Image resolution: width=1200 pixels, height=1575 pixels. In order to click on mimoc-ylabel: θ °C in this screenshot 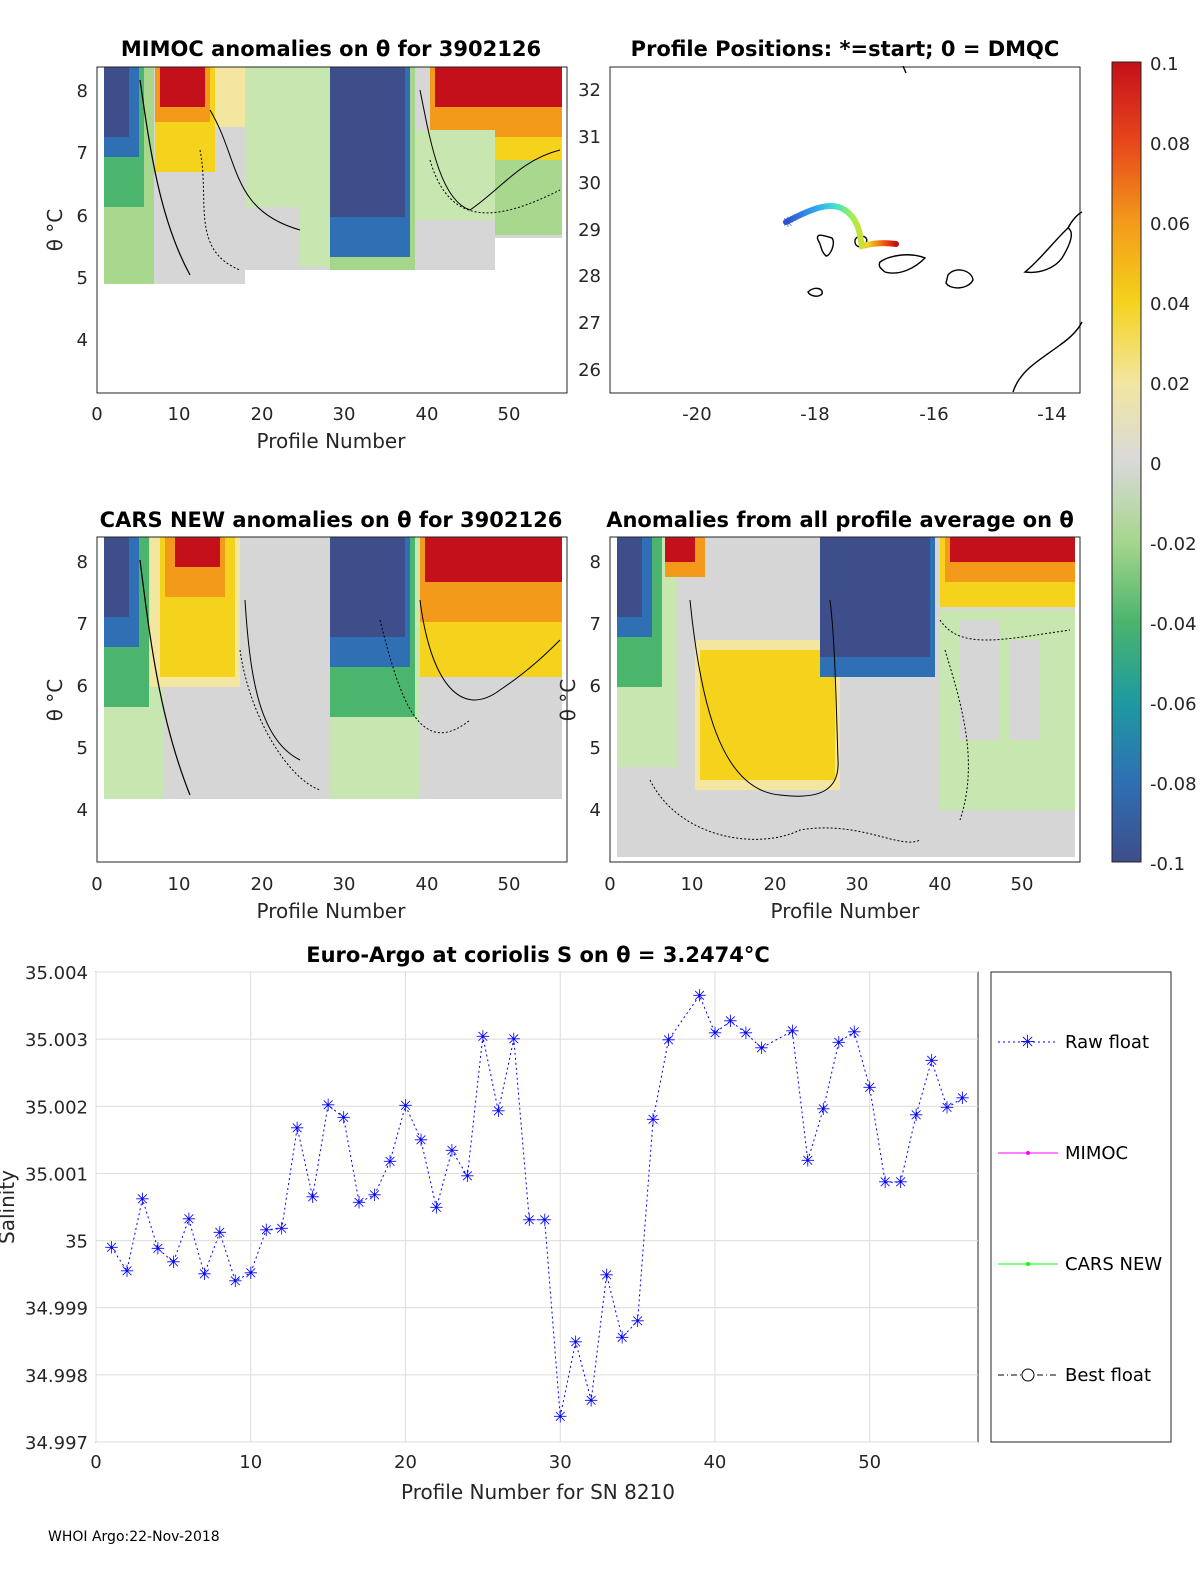, I will do `click(55, 230)`.